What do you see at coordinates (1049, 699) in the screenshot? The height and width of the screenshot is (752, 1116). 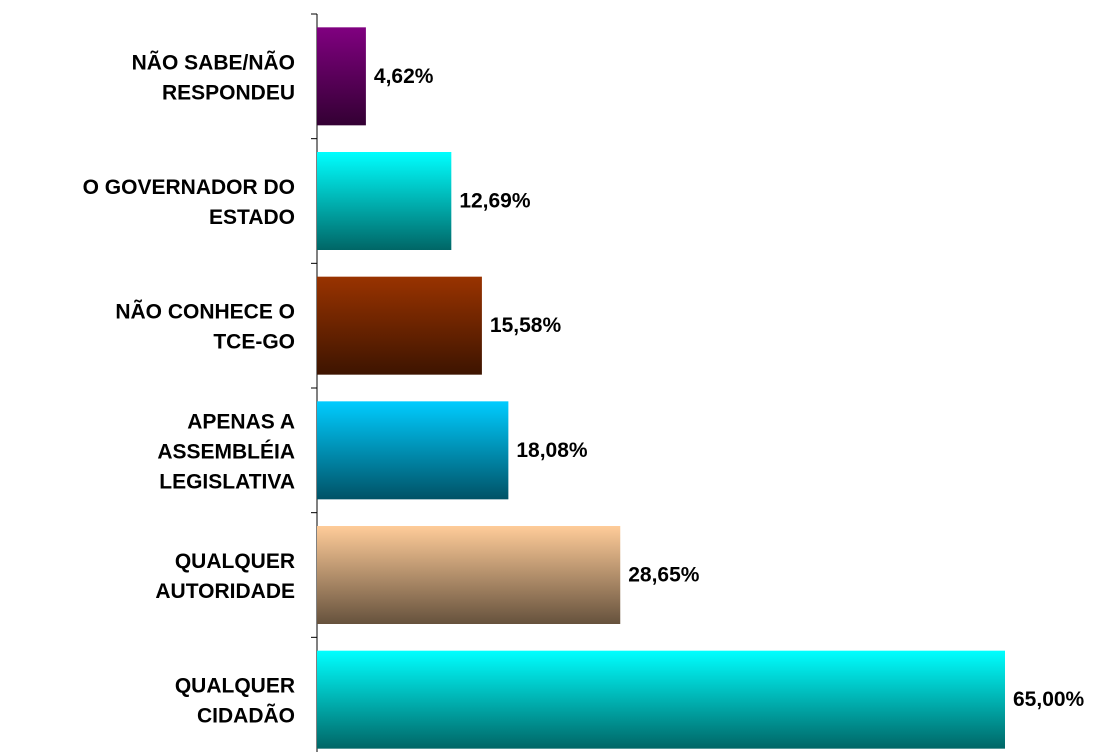 I see `value-label: 65,00%` at bounding box center [1049, 699].